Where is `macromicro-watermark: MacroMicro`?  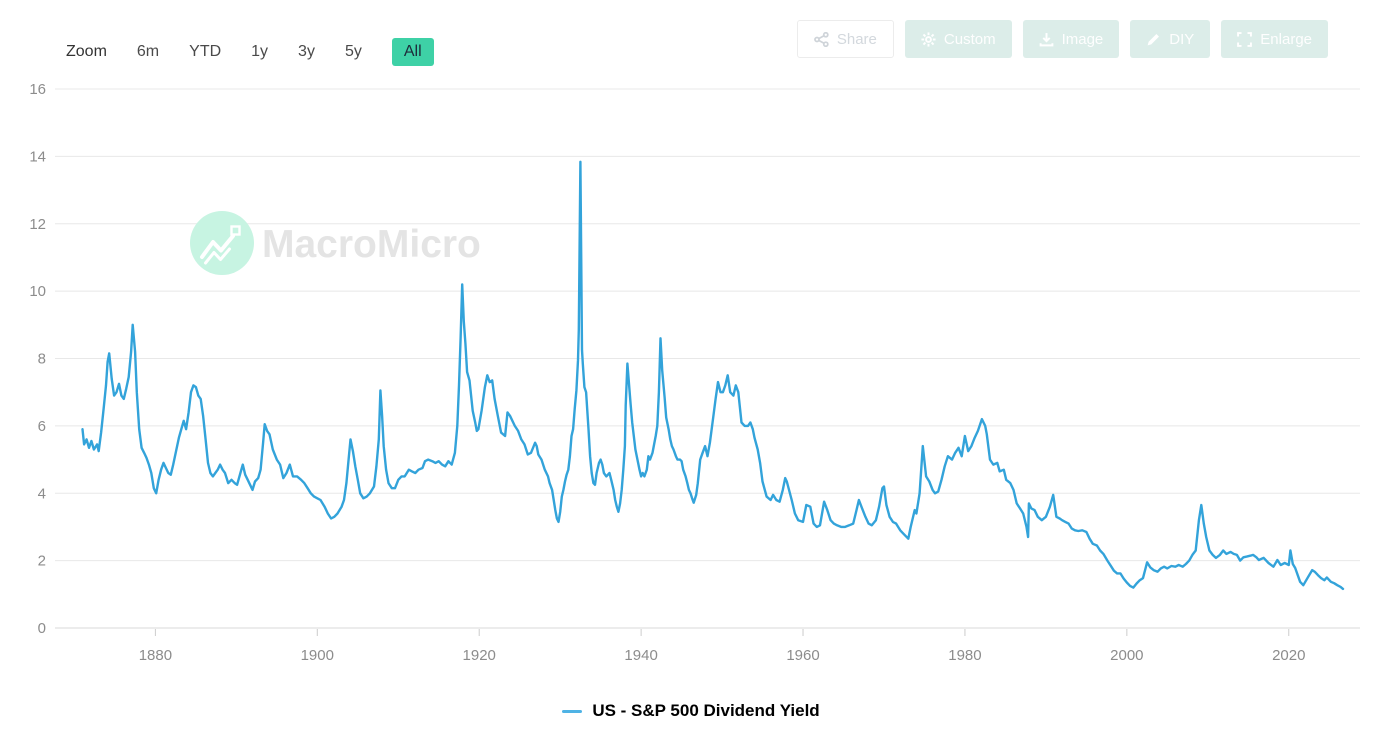
macromicro-watermark: MacroMicro is located at coordinates (335, 243).